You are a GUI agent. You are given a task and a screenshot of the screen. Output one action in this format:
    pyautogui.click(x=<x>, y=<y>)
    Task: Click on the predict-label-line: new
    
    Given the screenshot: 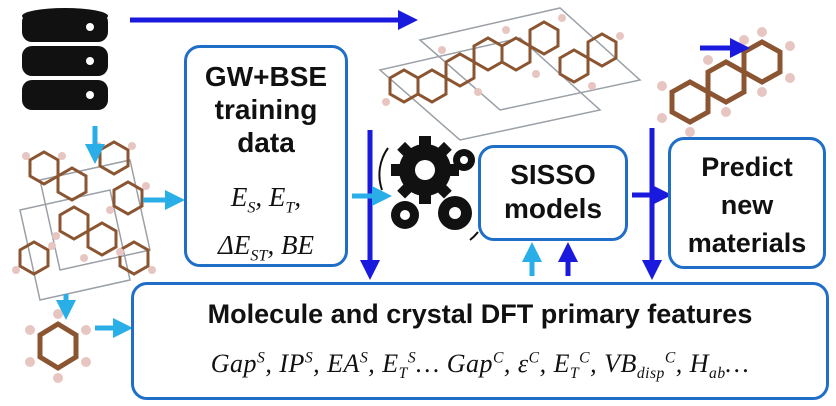 What is the action you would take?
    pyautogui.click(x=747, y=205)
    